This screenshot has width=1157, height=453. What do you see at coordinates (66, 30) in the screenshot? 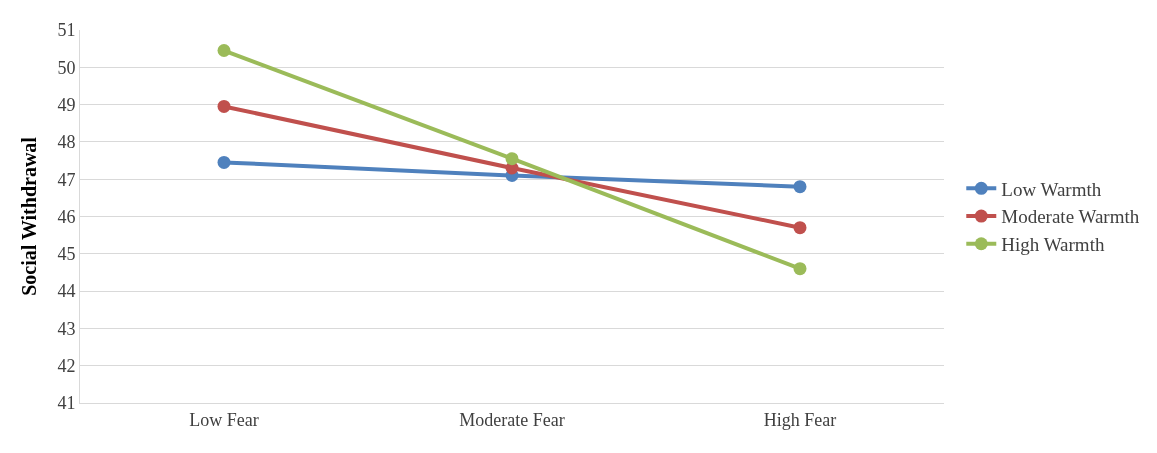
I see `y-tick-label: 51` at bounding box center [66, 30].